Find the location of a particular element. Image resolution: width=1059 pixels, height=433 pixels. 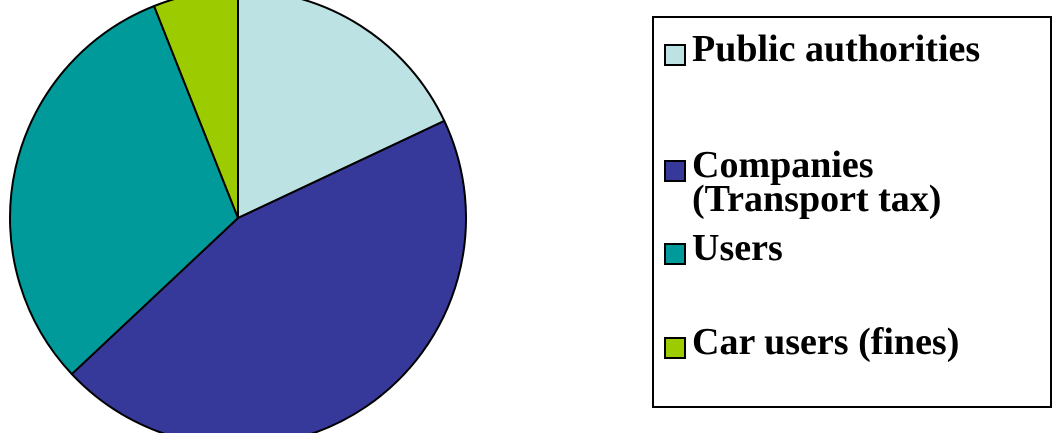

legend-item-companies: Companies (Transport tax) is located at coordinates (803, 182).